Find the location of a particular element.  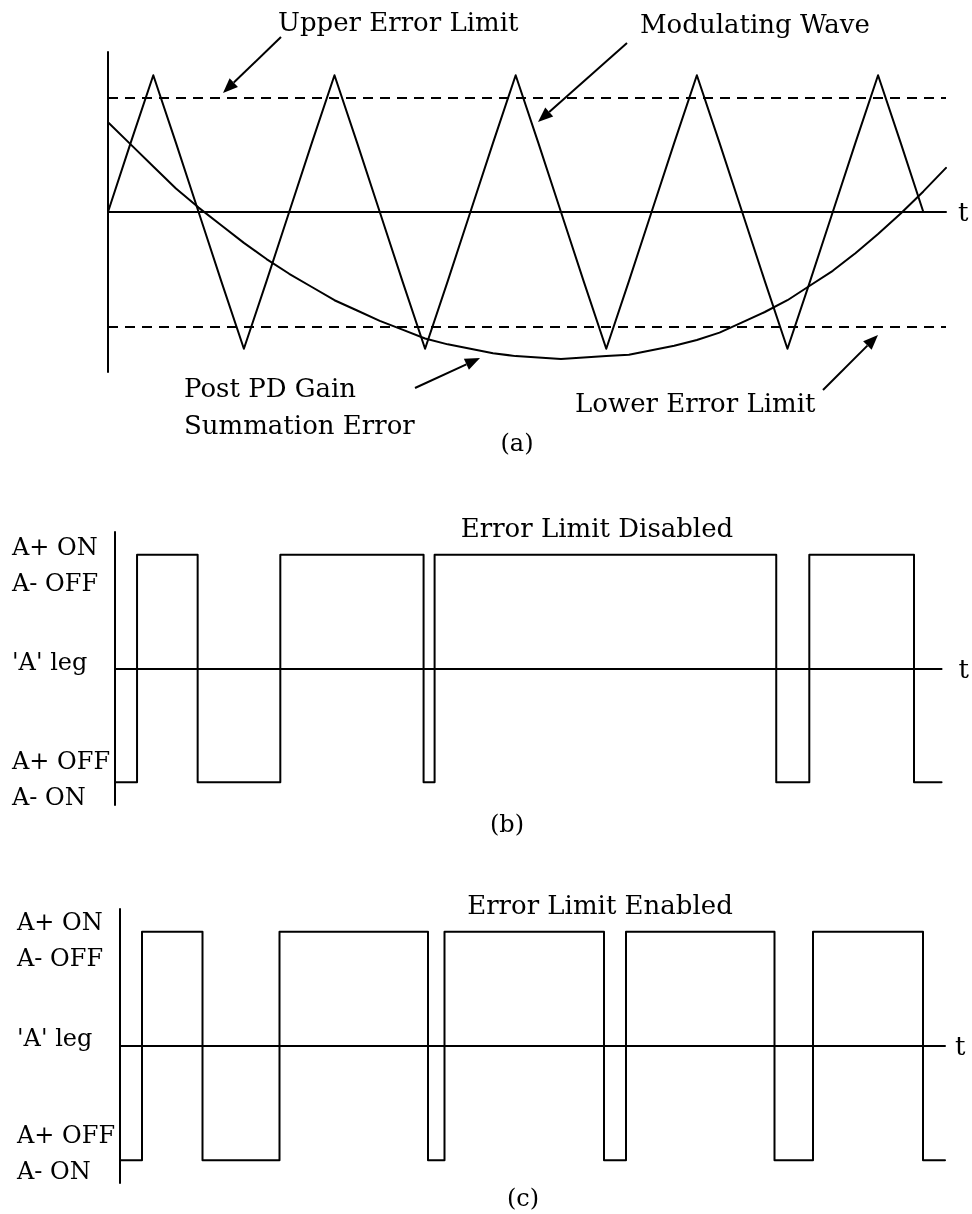

text: (c) is located at coordinates (523, 1198).